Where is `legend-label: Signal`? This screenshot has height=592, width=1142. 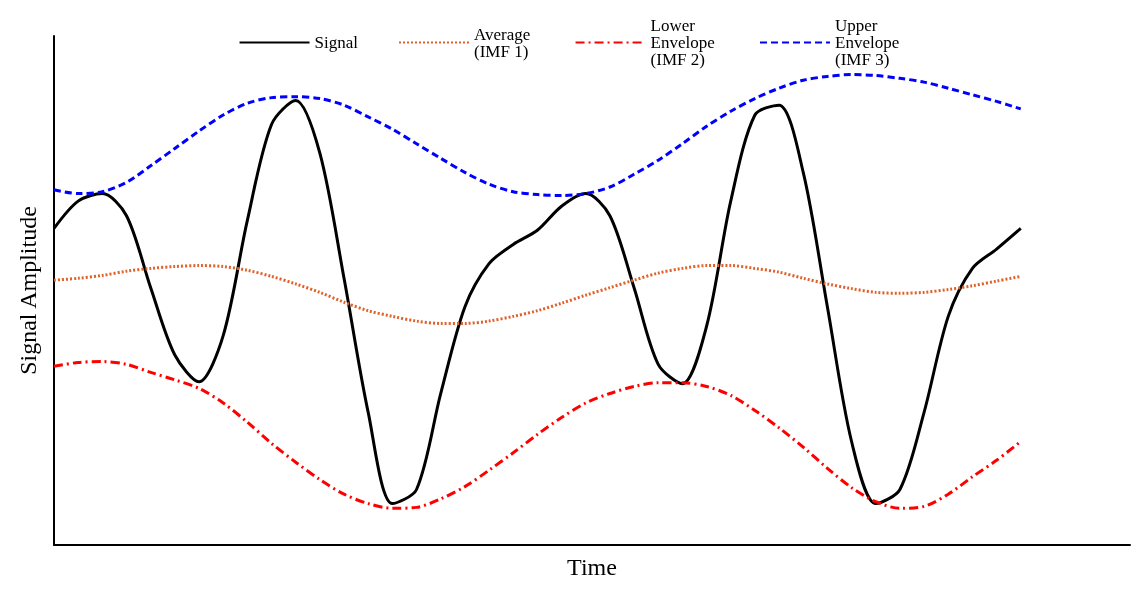
legend-label: Signal is located at coordinates (336, 42).